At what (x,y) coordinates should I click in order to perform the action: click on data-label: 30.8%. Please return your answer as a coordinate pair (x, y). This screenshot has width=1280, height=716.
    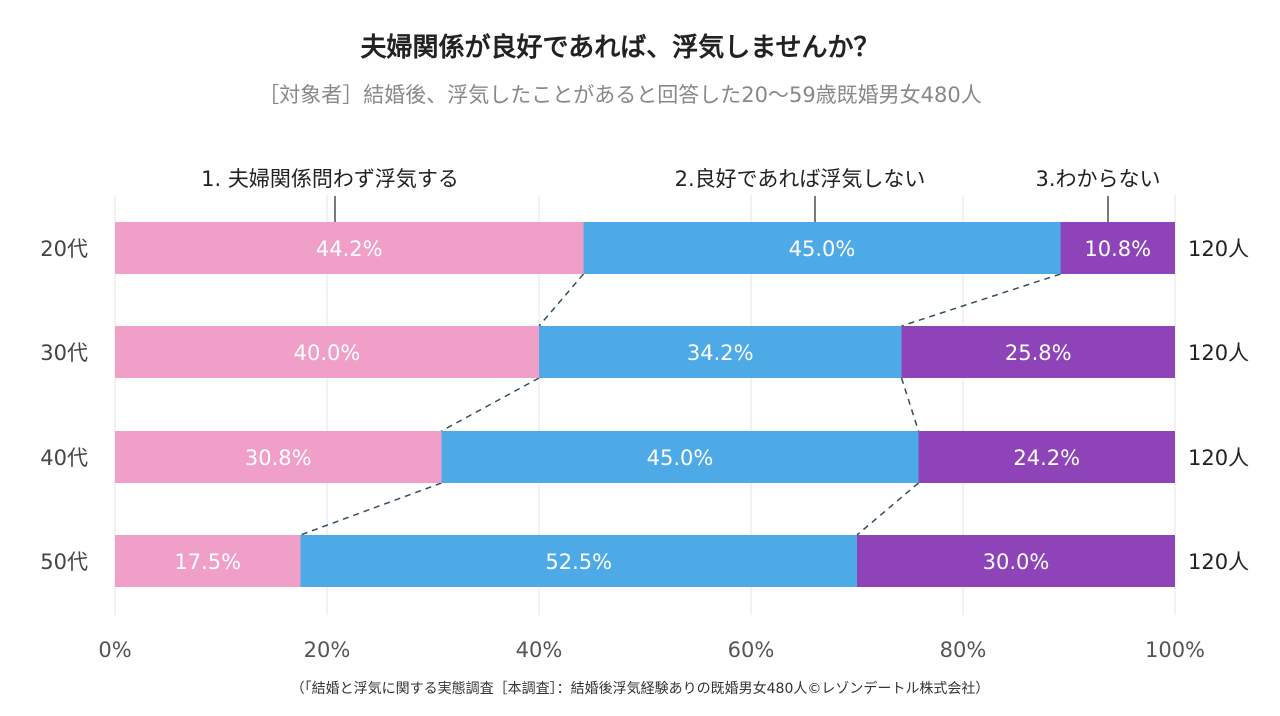
    Looking at the image, I should click on (278, 458).